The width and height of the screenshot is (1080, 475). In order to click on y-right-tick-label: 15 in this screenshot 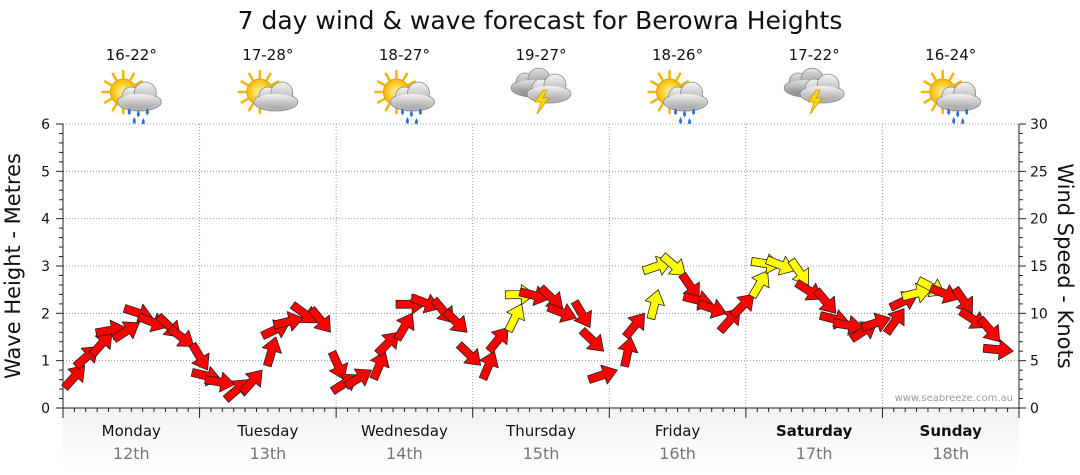, I will do `click(1039, 267)`.